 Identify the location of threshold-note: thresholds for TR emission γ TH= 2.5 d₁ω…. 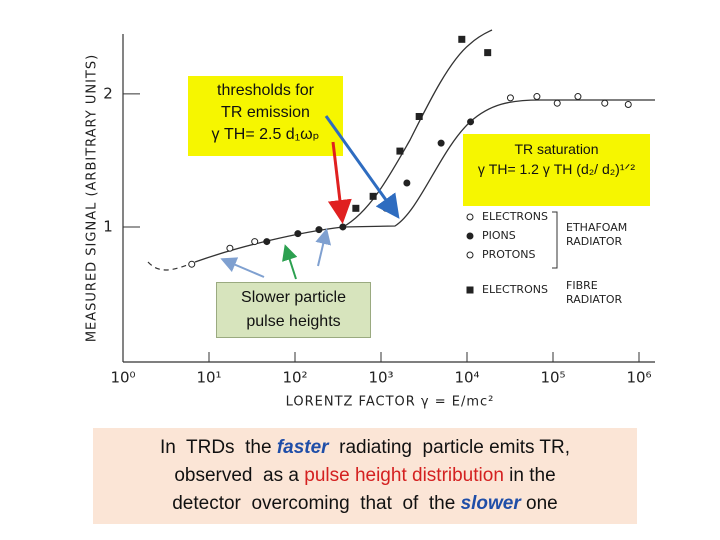
(265, 116).